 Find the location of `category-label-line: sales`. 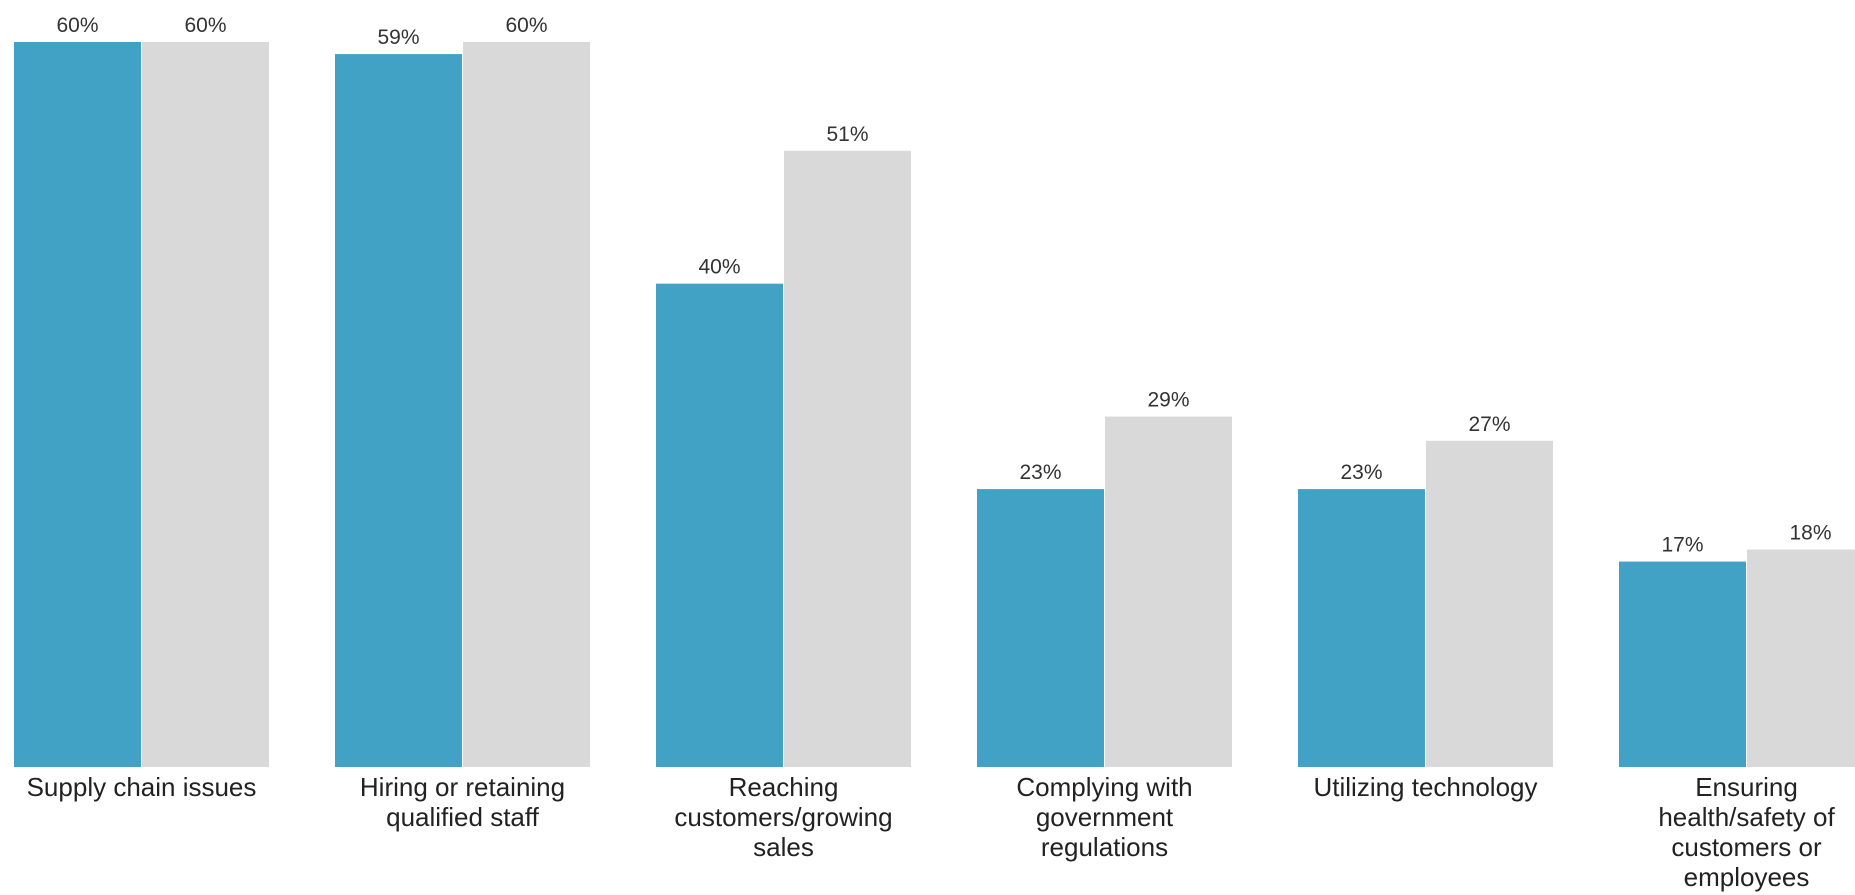

category-label-line: sales is located at coordinates (783, 847).